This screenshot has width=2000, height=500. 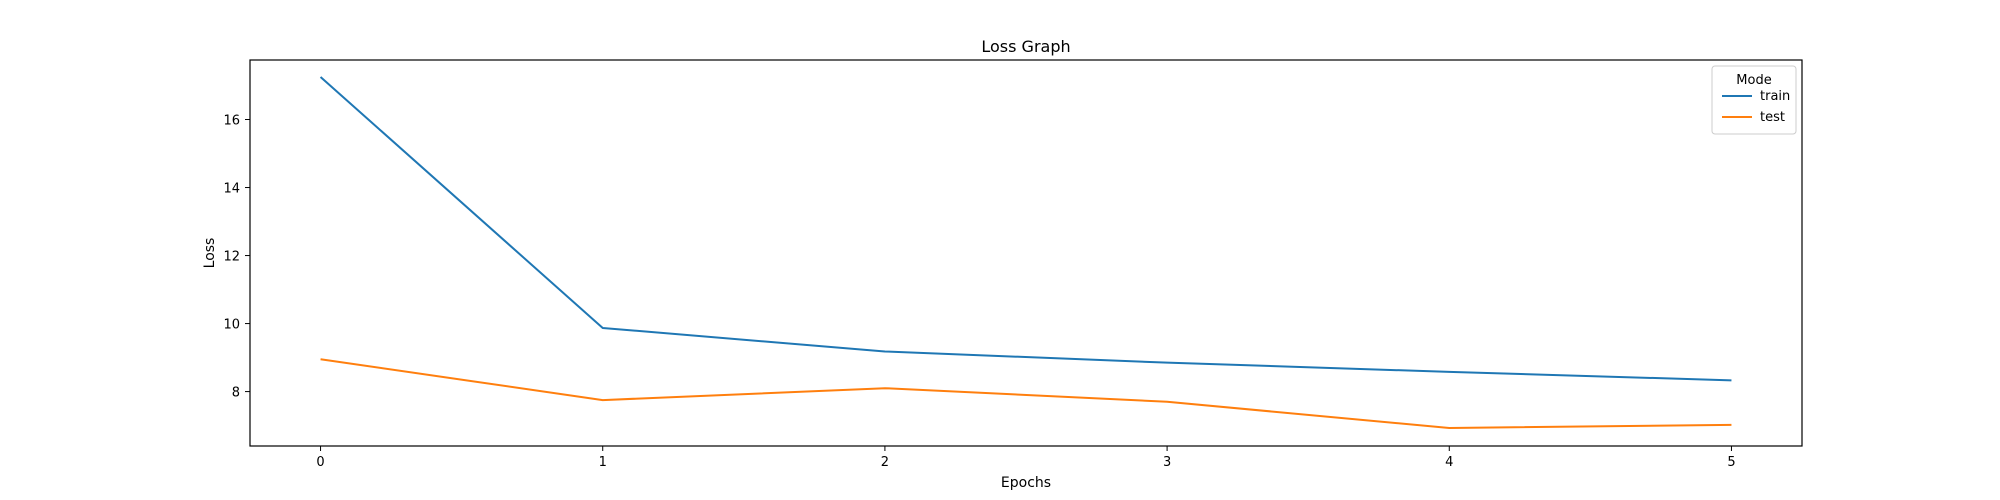 What do you see at coordinates (231, 257) in the screenshot?
I see `y-tick-label: 12` at bounding box center [231, 257].